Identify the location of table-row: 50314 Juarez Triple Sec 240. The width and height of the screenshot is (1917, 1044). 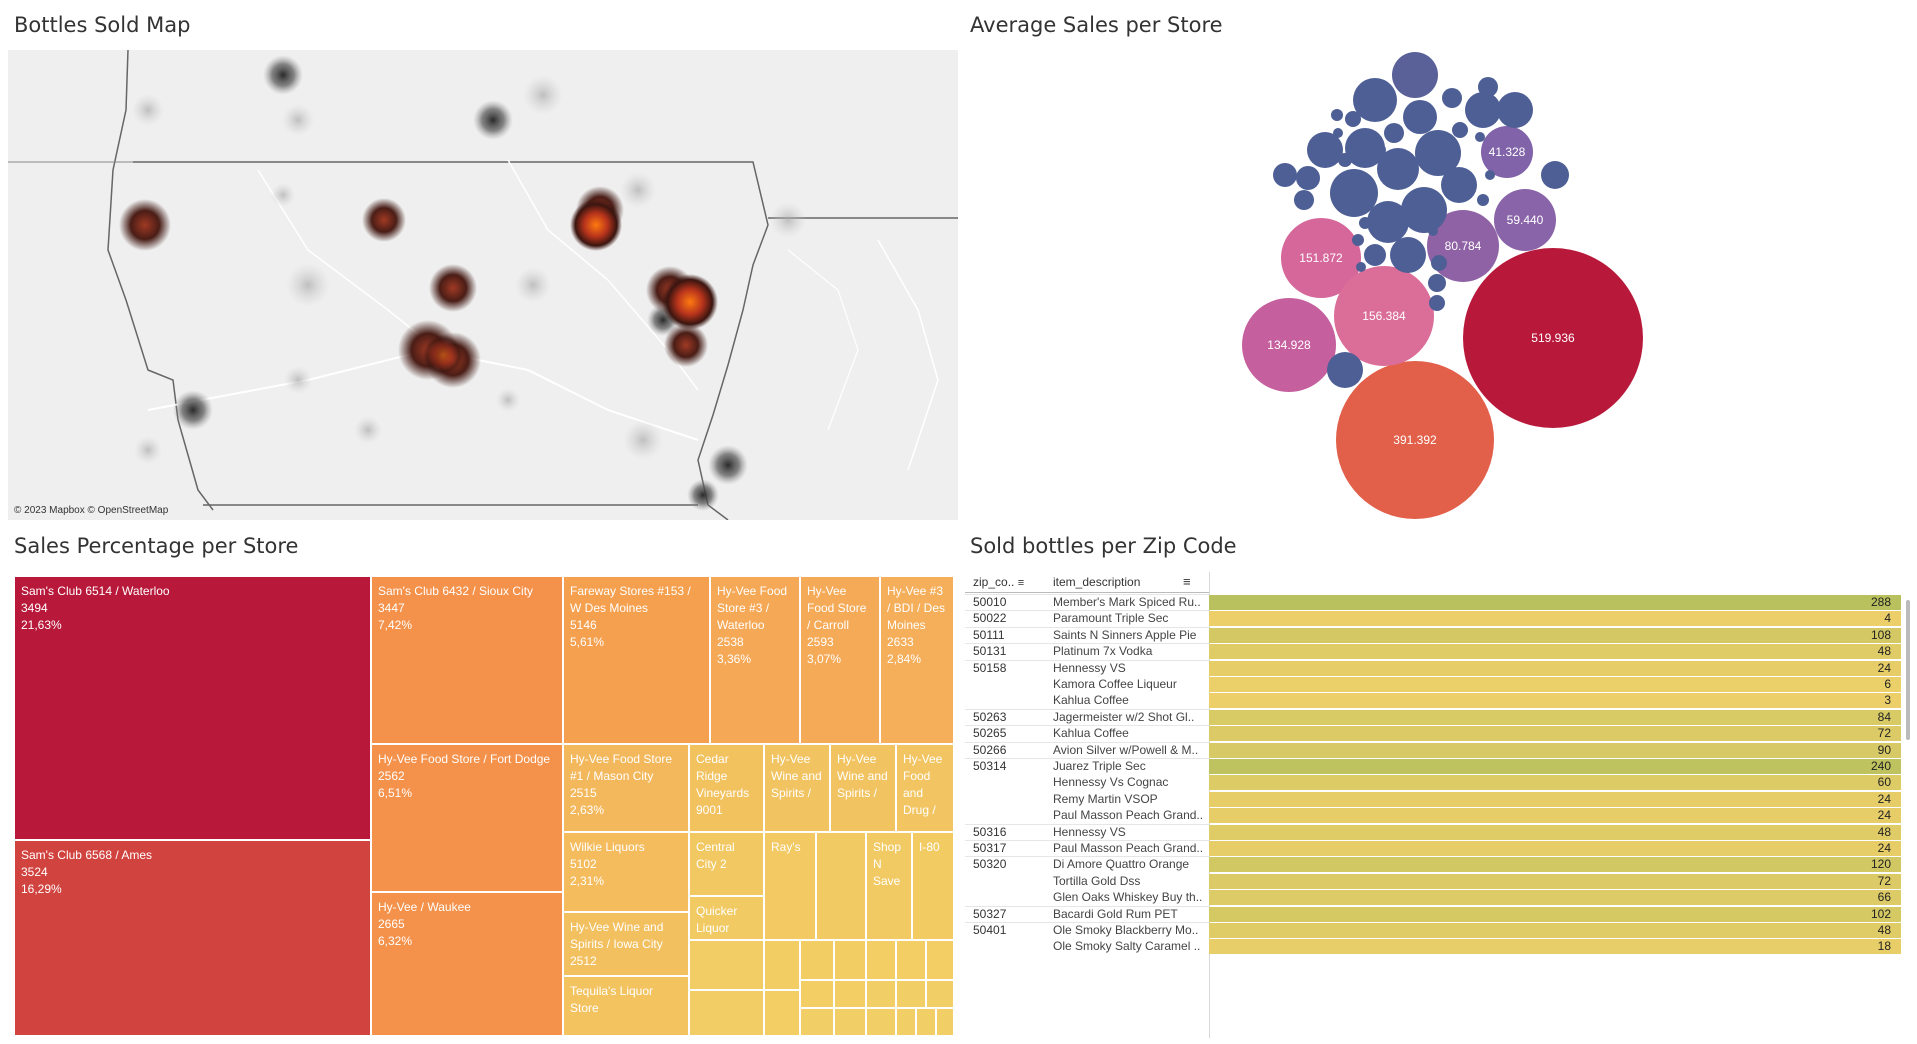
(1436, 768).